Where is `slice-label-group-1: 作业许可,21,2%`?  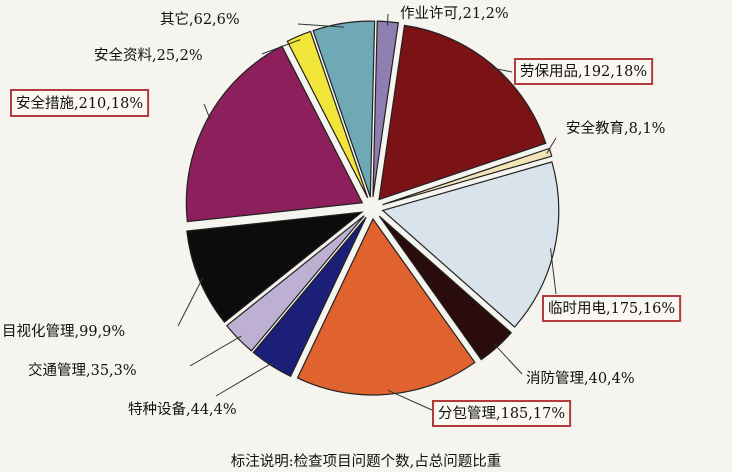
slice-label-group-1: 作业许可,21,2% is located at coordinates (454, 13).